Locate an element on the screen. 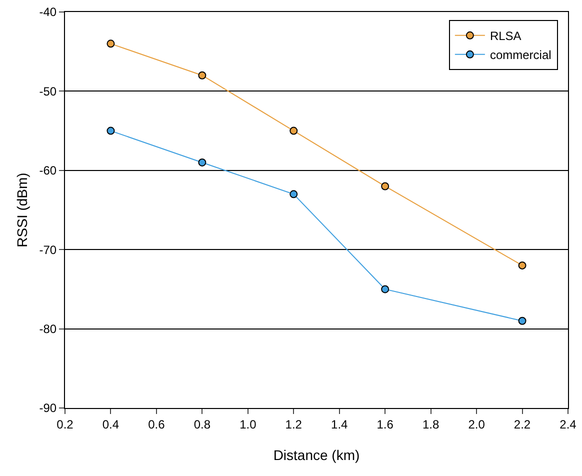  x-tick-label: 1.8 is located at coordinates (431, 424).